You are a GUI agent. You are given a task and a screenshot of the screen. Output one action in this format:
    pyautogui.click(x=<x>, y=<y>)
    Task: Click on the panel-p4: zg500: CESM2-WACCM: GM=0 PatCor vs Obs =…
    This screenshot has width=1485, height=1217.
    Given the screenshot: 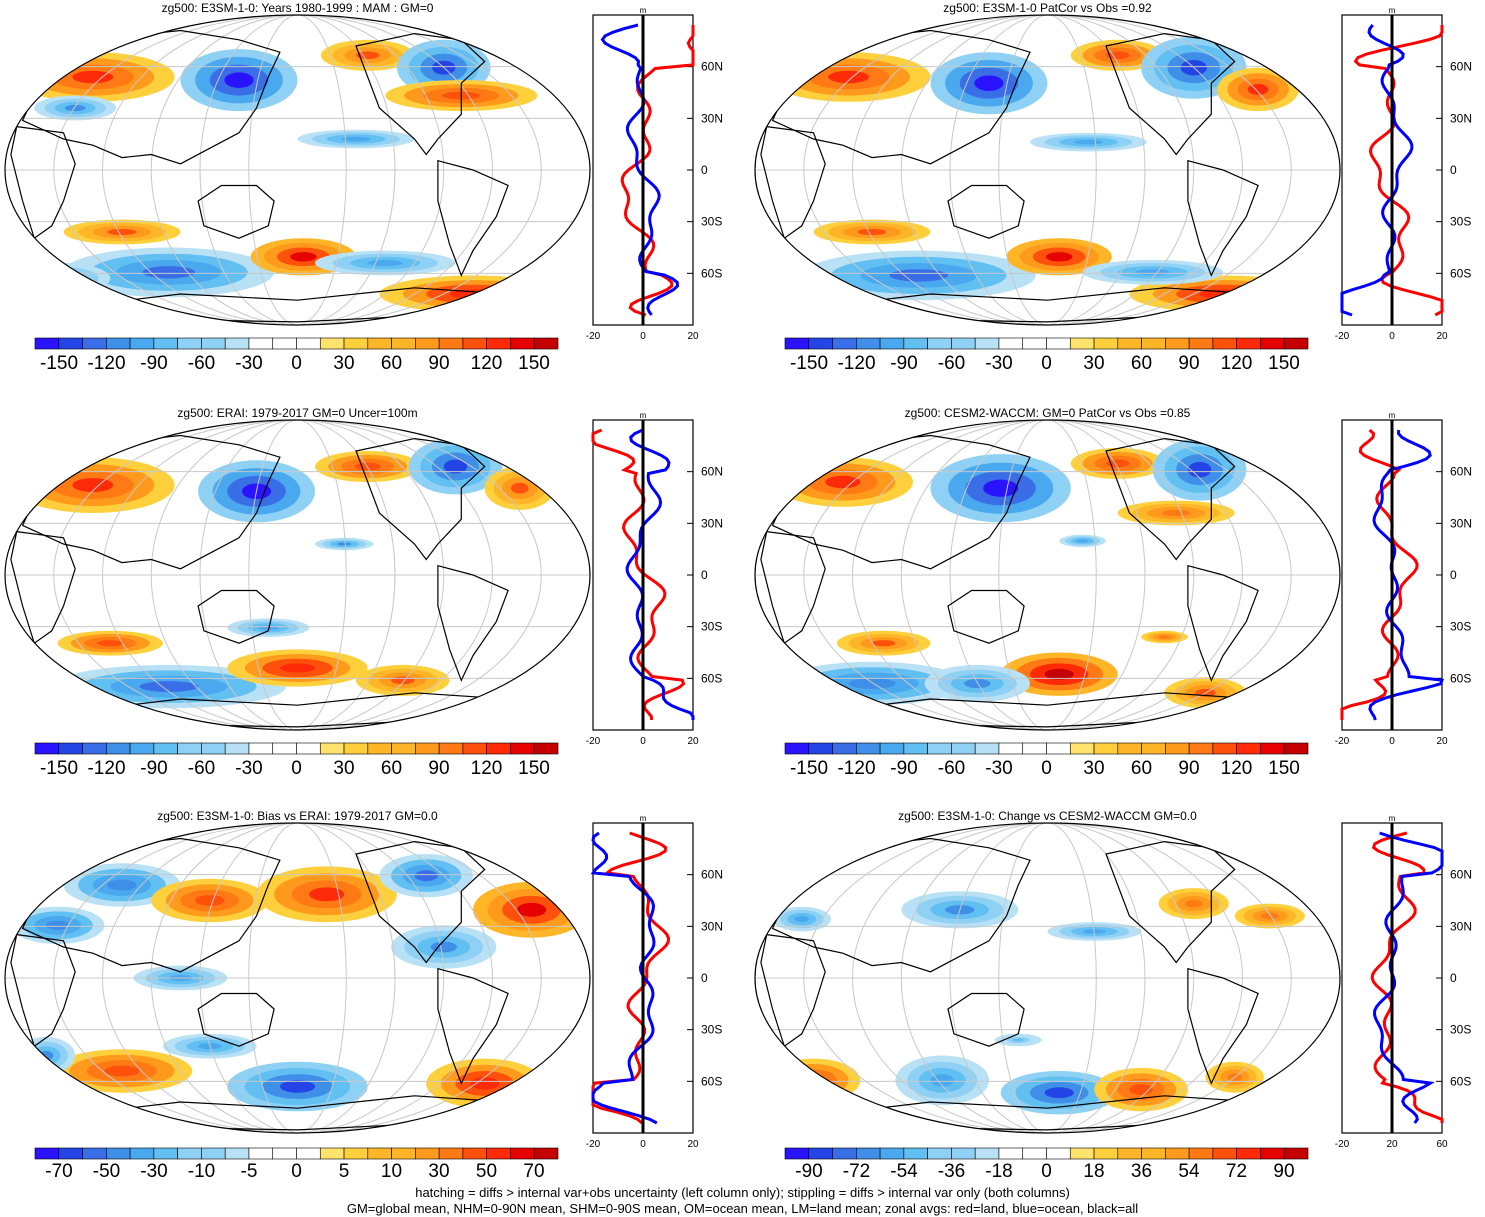 What is the action you would take?
    pyautogui.click(x=1113, y=592)
    